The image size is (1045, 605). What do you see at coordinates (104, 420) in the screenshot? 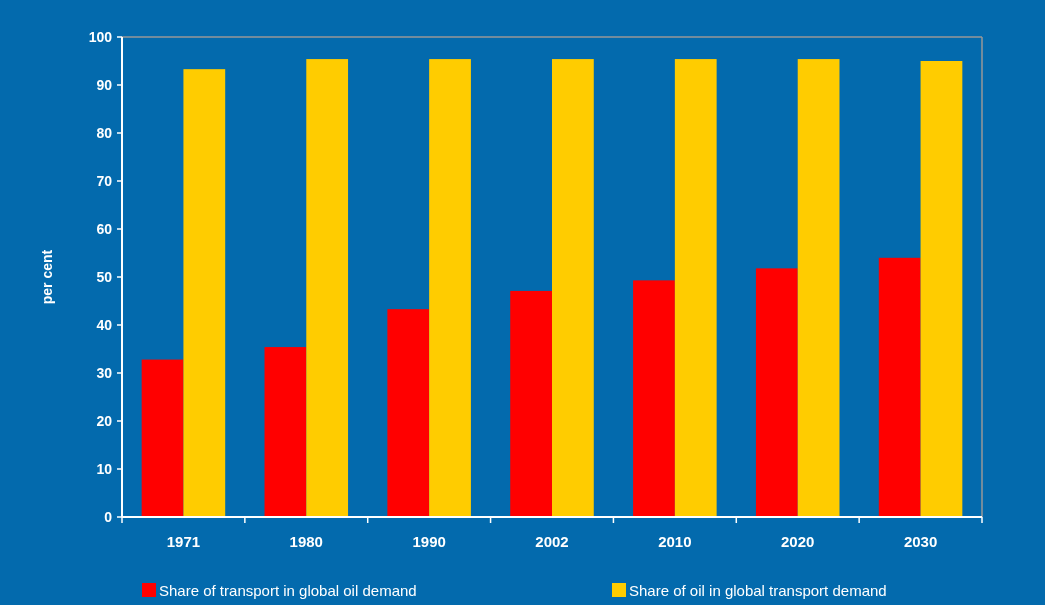
I see `y-tick-label: 20` at bounding box center [104, 420].